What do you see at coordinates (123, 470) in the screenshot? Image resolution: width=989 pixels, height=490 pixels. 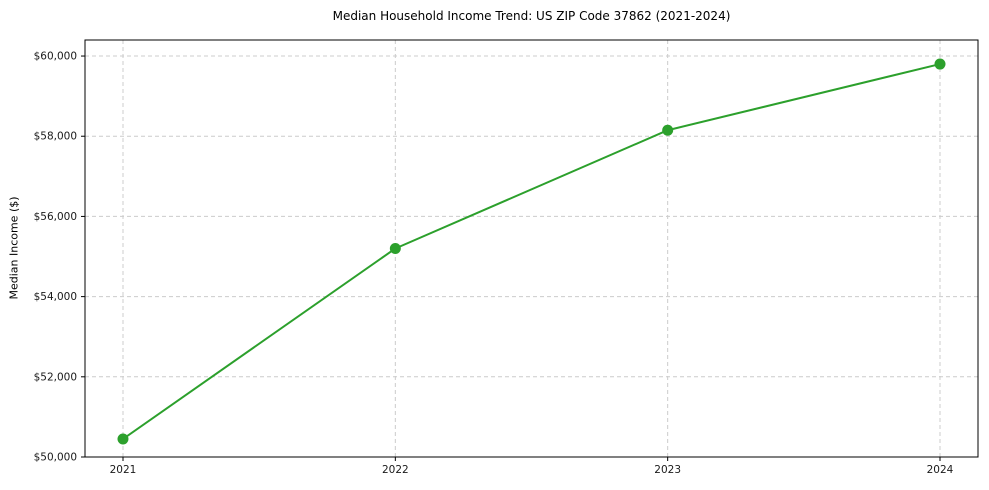 I see `x-tick-label: 2021` at bounding box center [123, 470].